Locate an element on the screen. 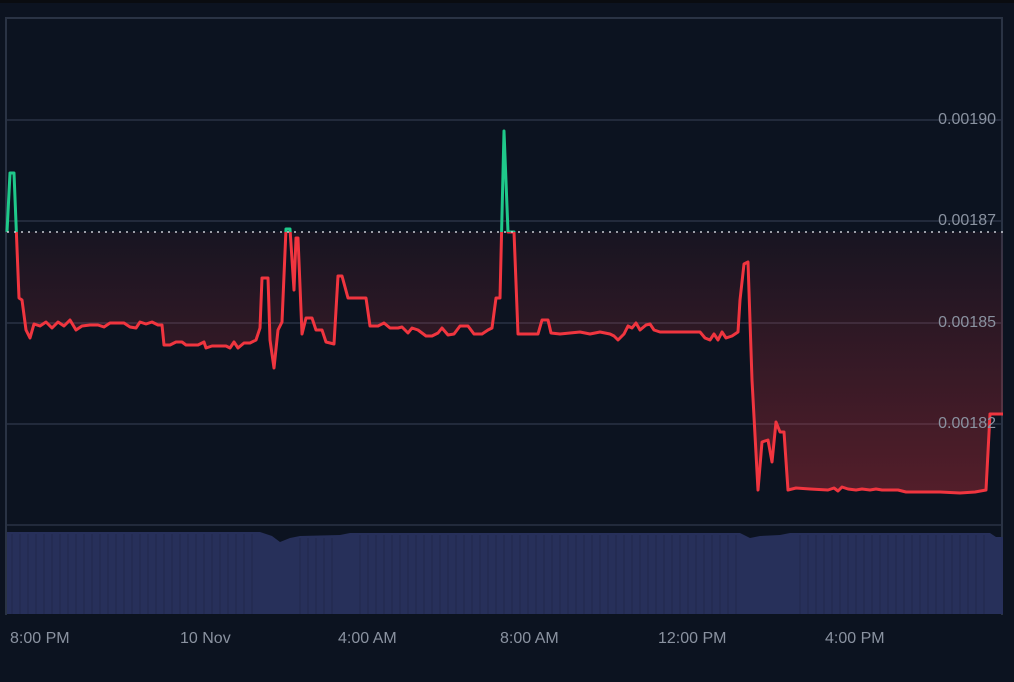 This screenshot has height=682, width=1014. volume-bar-lines is located at coordinates (498, 574).